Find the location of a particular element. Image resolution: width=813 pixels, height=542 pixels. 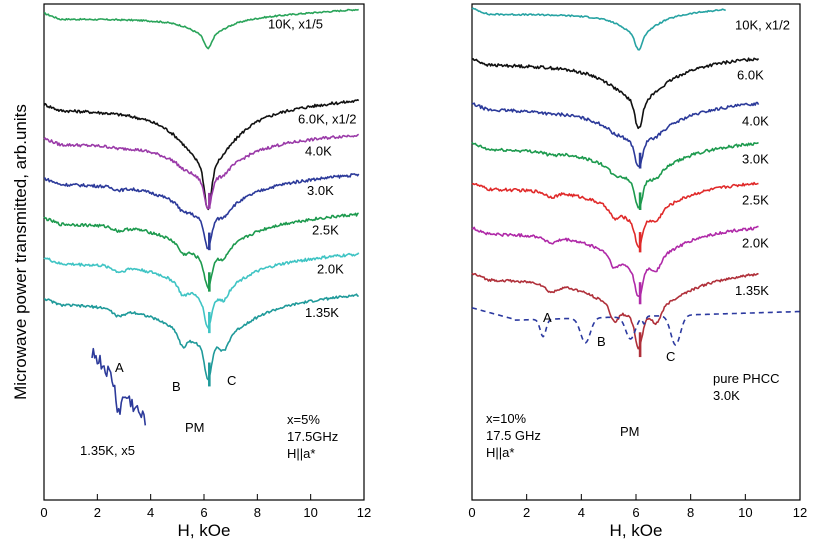

left-inset-trace is located at coordinates (119, 386).